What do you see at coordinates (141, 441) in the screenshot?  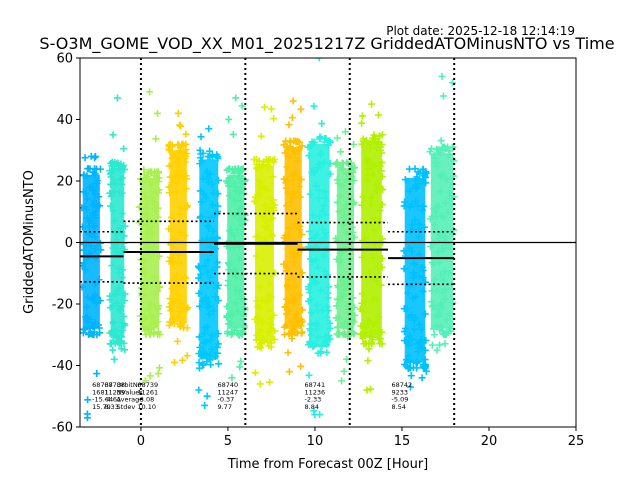 I see `x-tick-label: 0` at bounding box center [141, 441].